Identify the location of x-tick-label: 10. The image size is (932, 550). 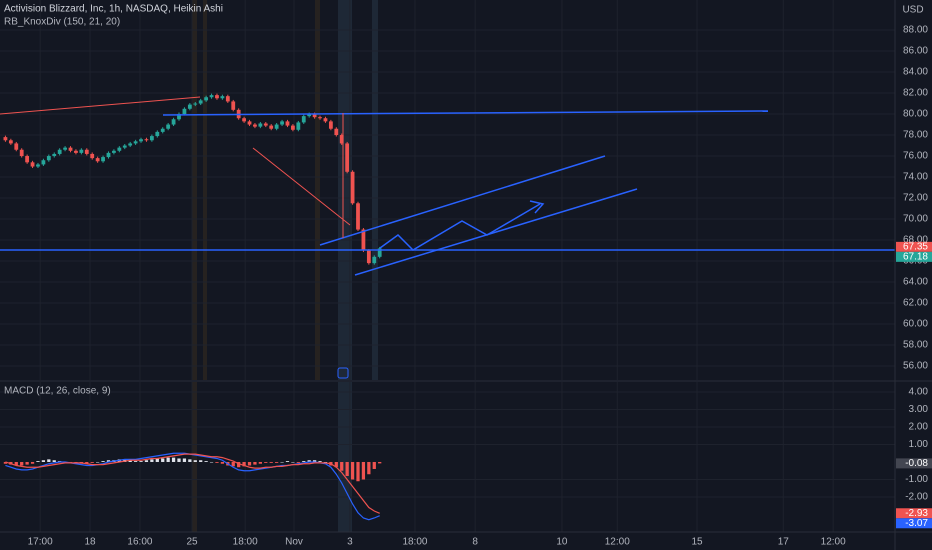
(562, 542).